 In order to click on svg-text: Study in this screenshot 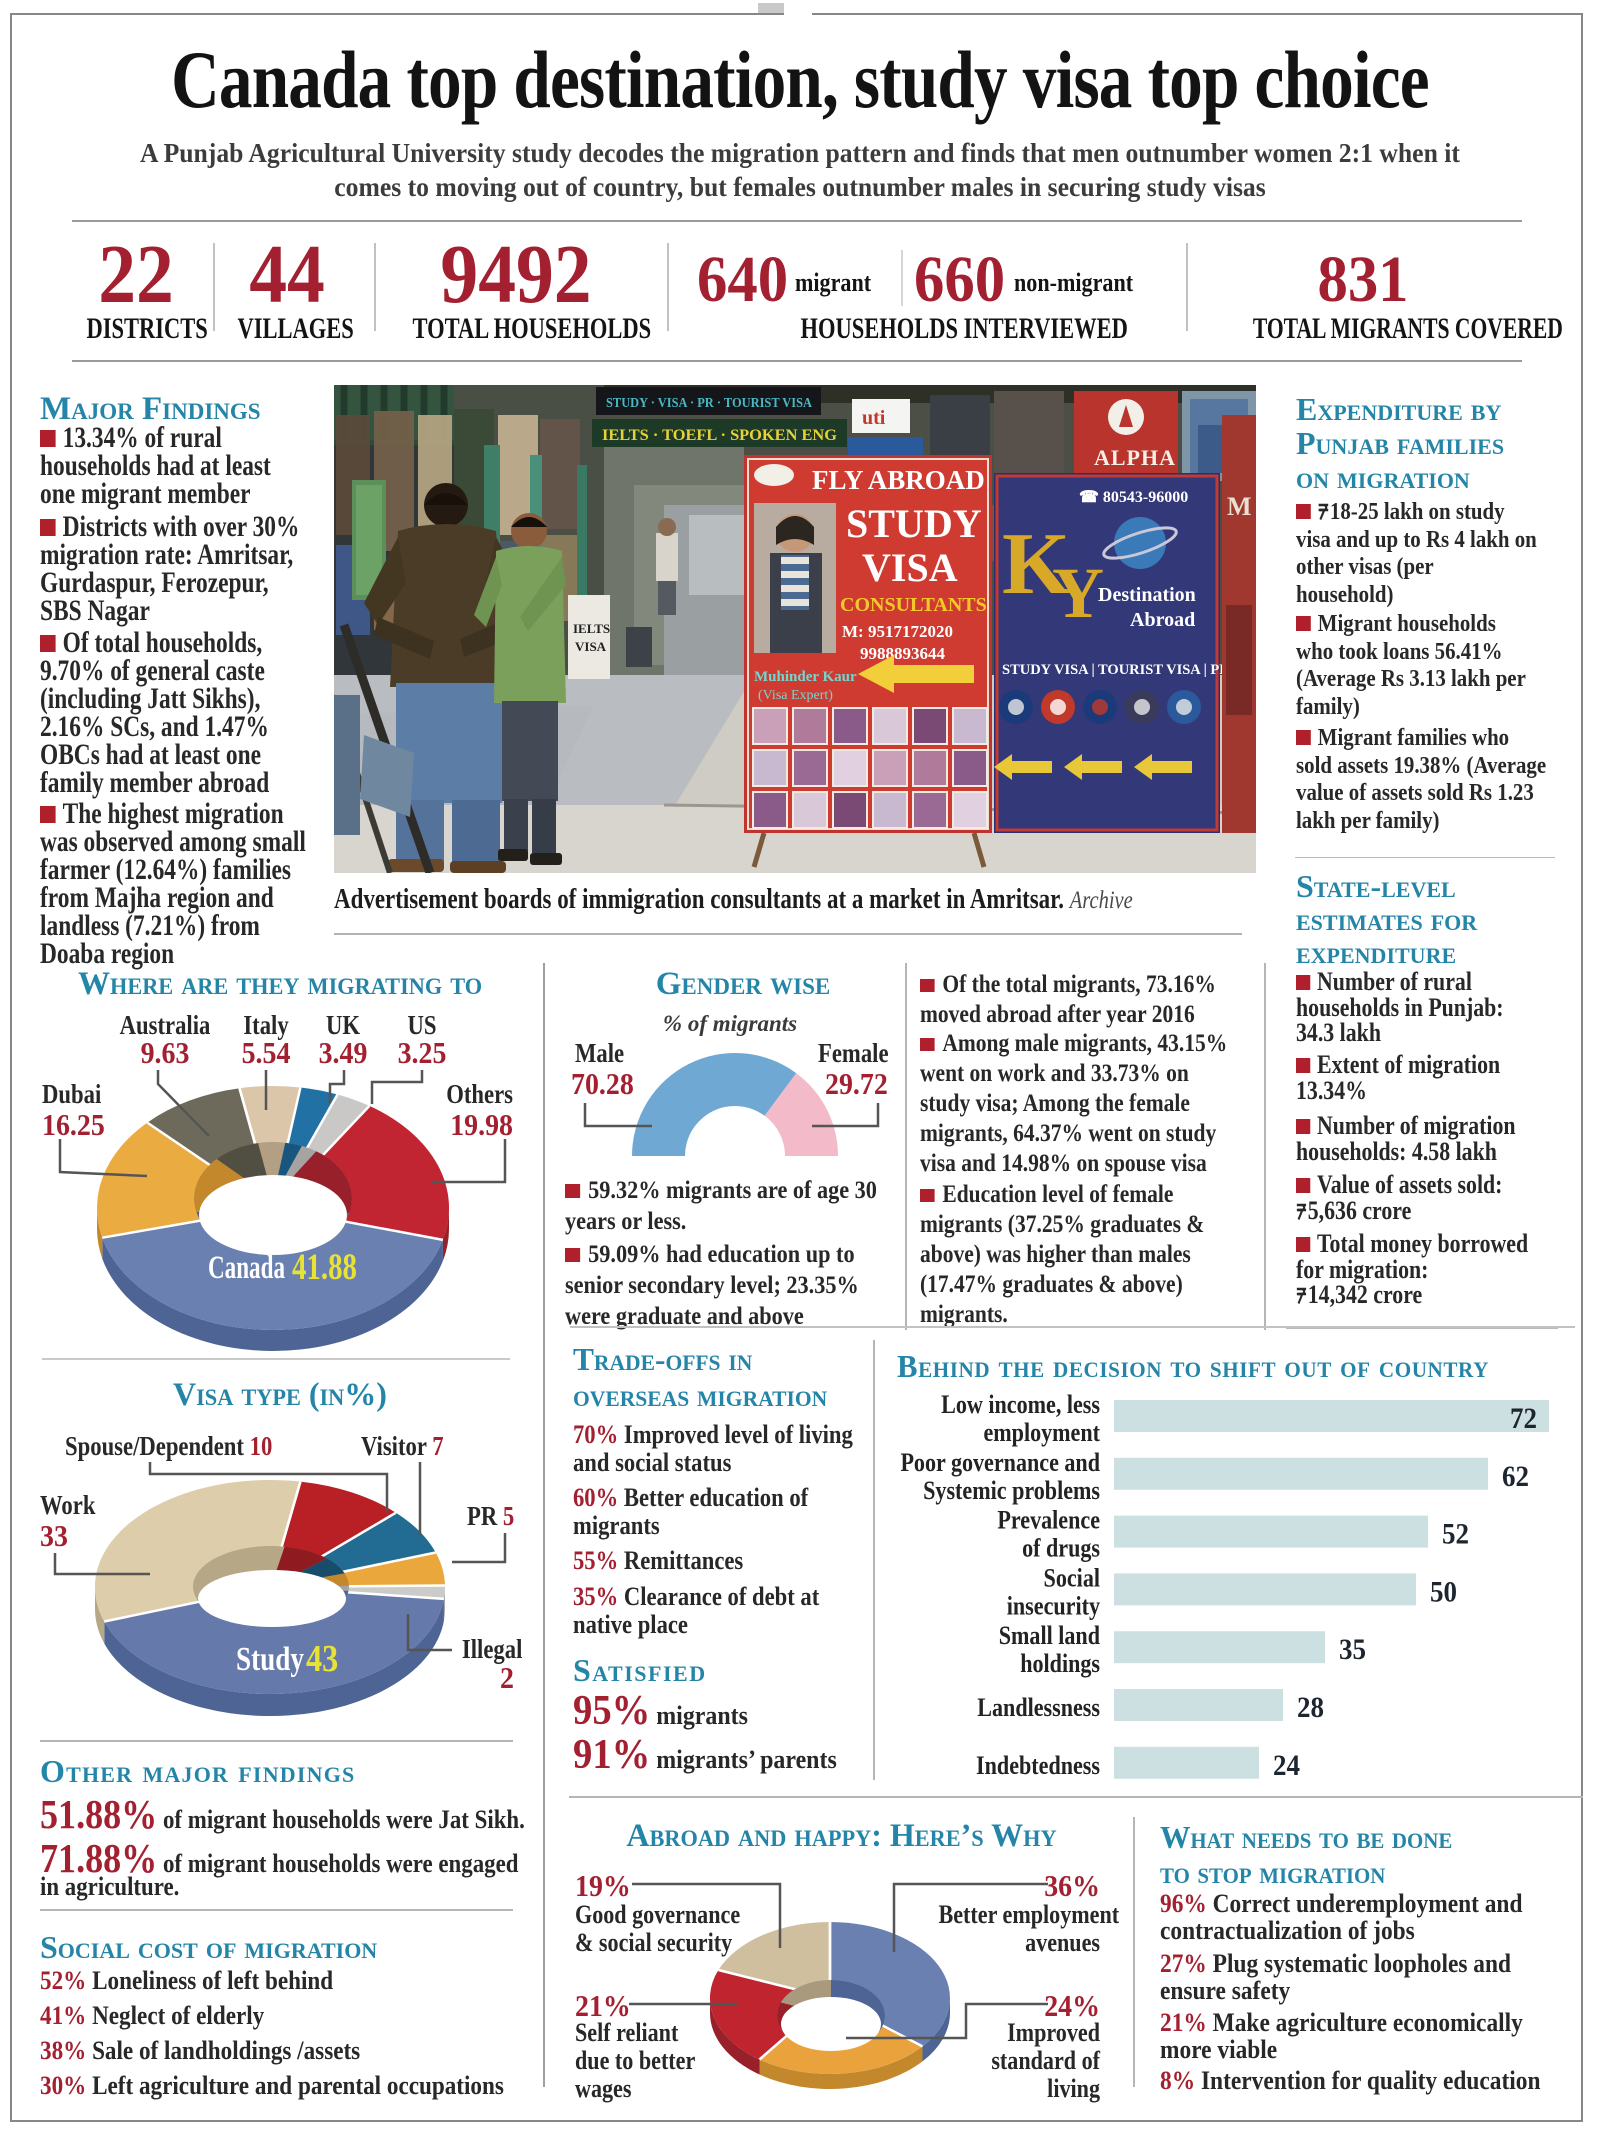, I will do `click(270, 1659)`.